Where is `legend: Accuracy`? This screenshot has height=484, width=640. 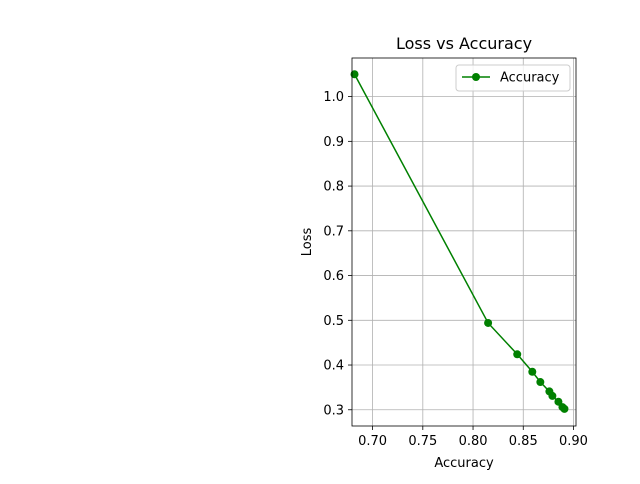 legend: Accuracy is located at coordinates (513, 78).